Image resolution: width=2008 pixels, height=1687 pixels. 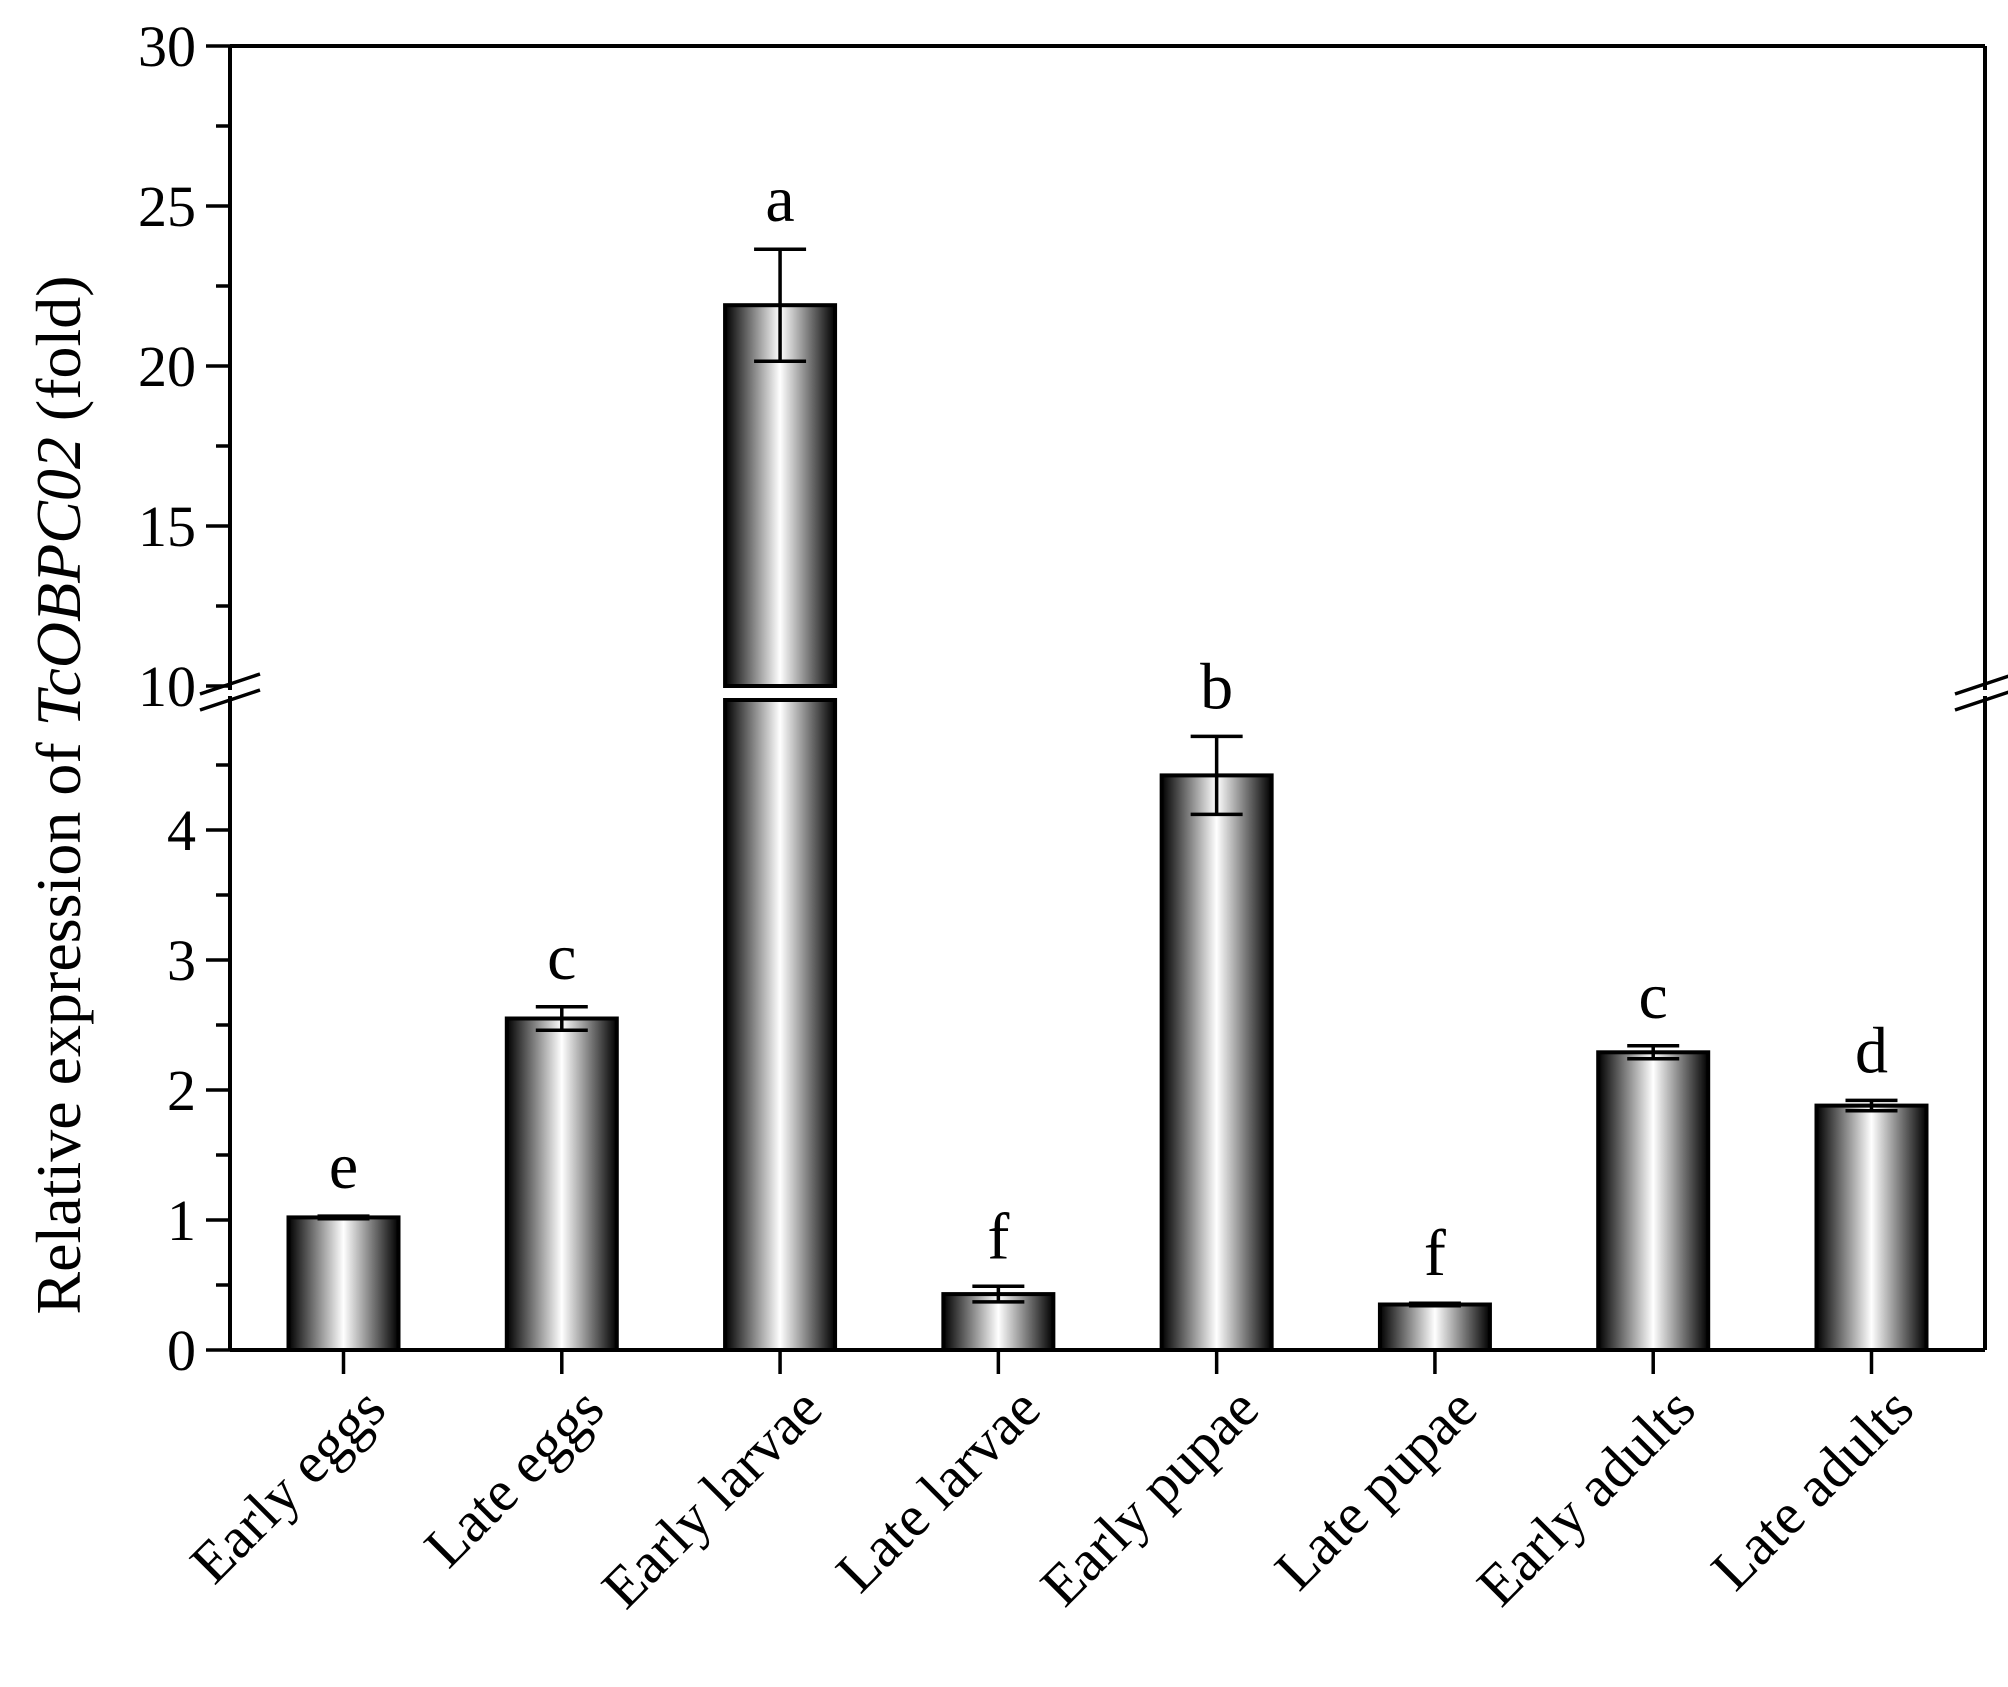 What do you see at coordinates (780, 693) in the screenshot?
I see `bar-break-gap` at bounding box center [780, 693].